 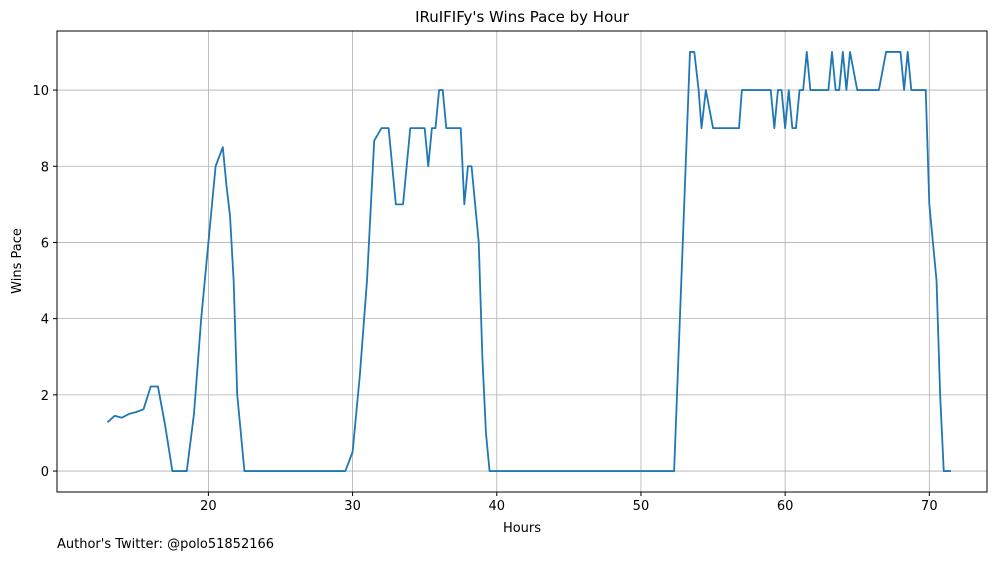 I want to click on x-tick-label: 60, so click(x=785, y=506).